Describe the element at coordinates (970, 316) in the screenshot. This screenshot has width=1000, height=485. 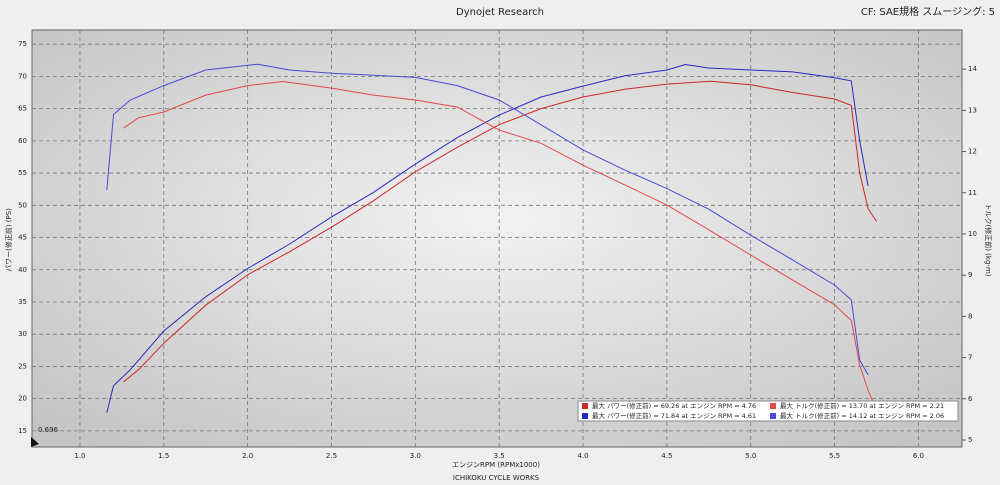
I see `y2-tick-label: 8` at that location.